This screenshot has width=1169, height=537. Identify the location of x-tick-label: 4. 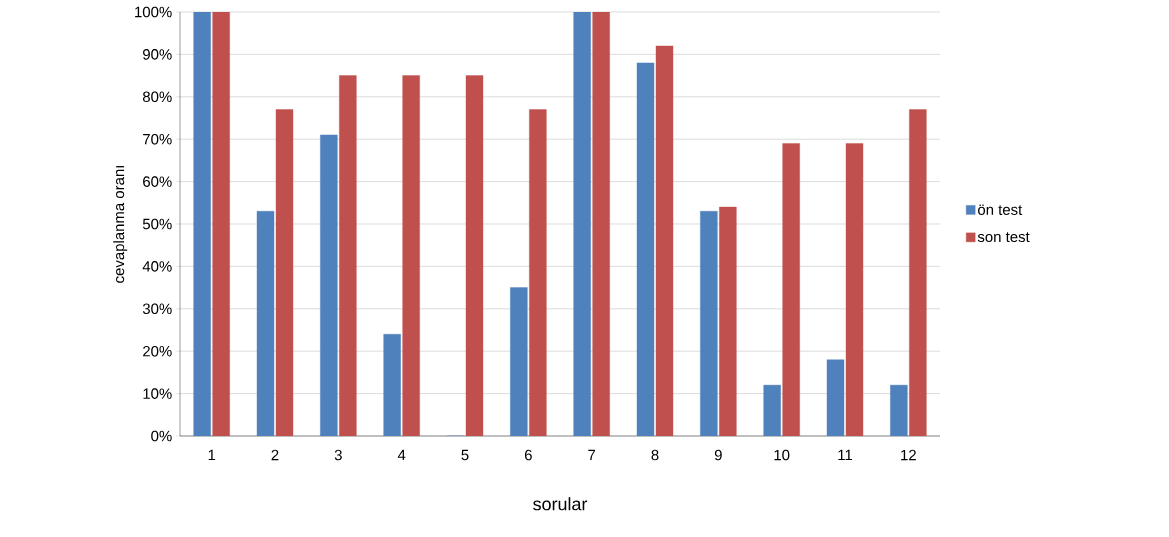
(401, 455).